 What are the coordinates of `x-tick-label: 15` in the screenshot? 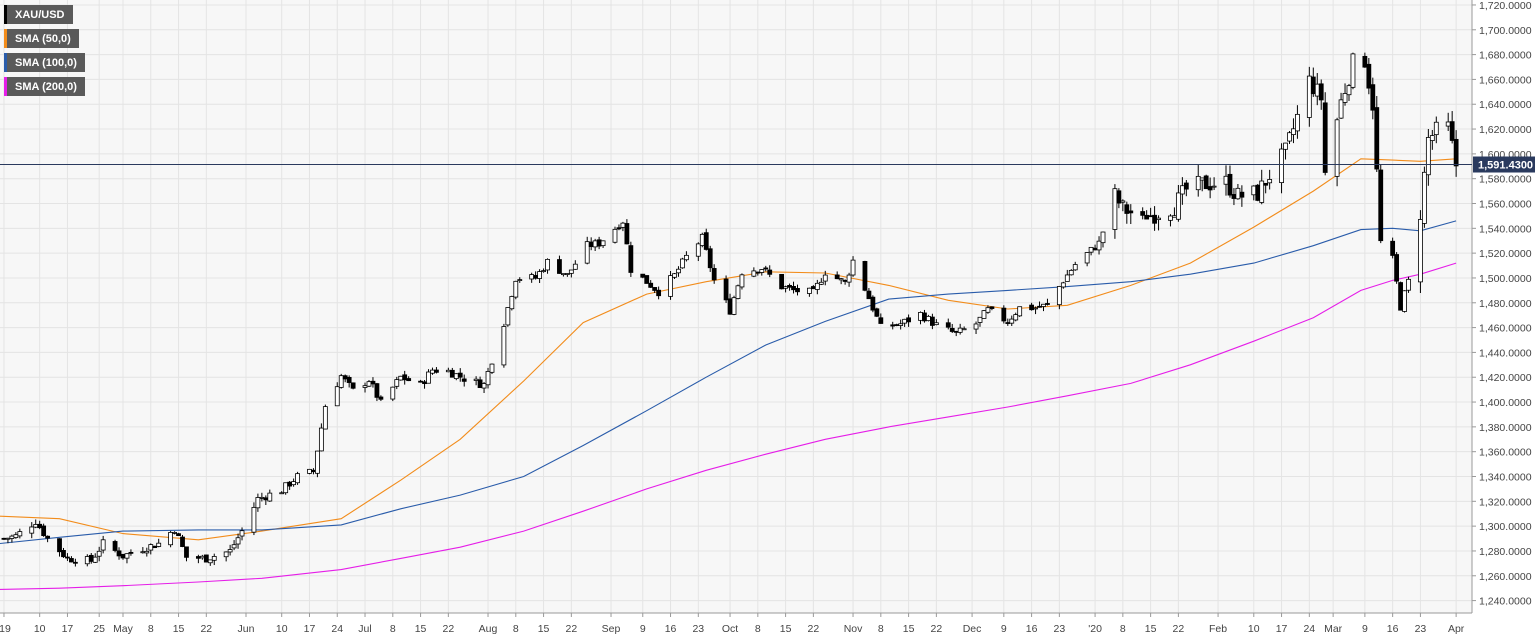 It's located at (1151, 629).